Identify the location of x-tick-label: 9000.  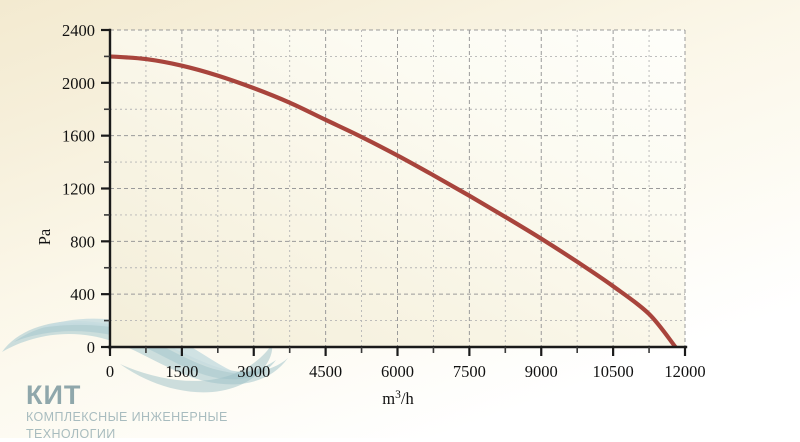
(541, 371).